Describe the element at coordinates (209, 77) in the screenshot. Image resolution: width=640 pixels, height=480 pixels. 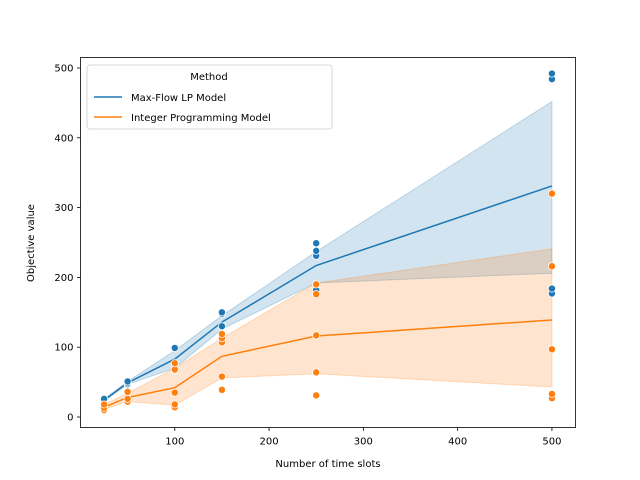
I see `legend-title: Method` at that location.